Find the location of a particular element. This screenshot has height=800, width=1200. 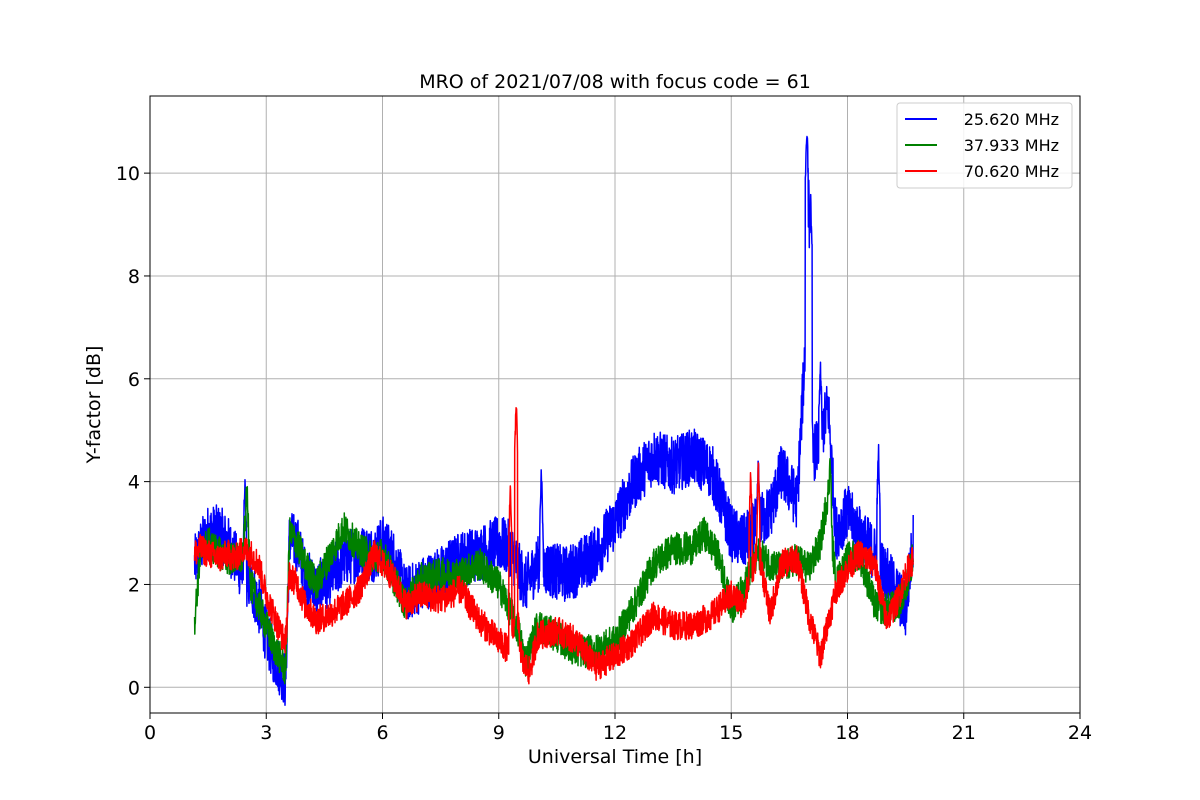

x-tick-label: 6 is located at coordinates (382, 733).